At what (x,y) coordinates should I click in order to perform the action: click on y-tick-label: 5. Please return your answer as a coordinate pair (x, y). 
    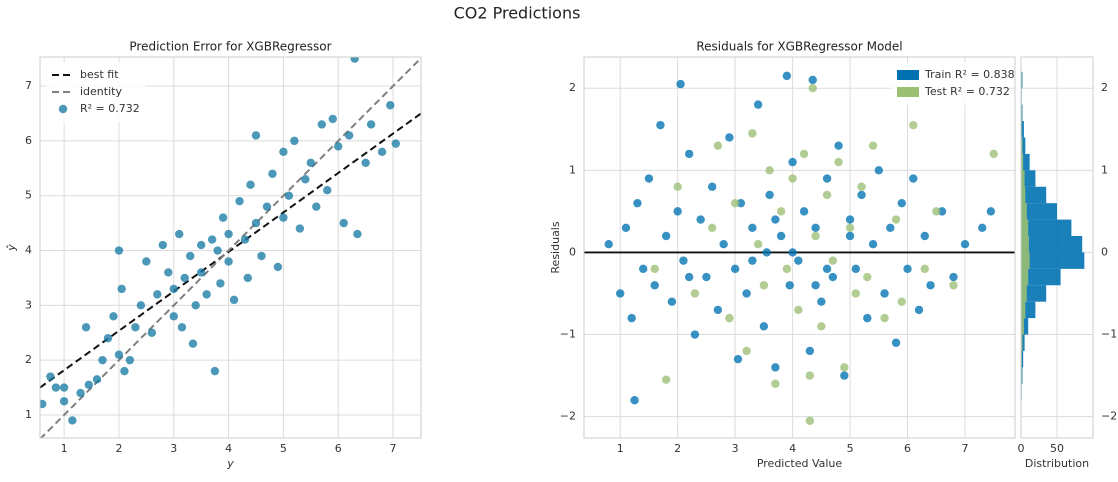
    Looking at the image, I should click on (28, 195).